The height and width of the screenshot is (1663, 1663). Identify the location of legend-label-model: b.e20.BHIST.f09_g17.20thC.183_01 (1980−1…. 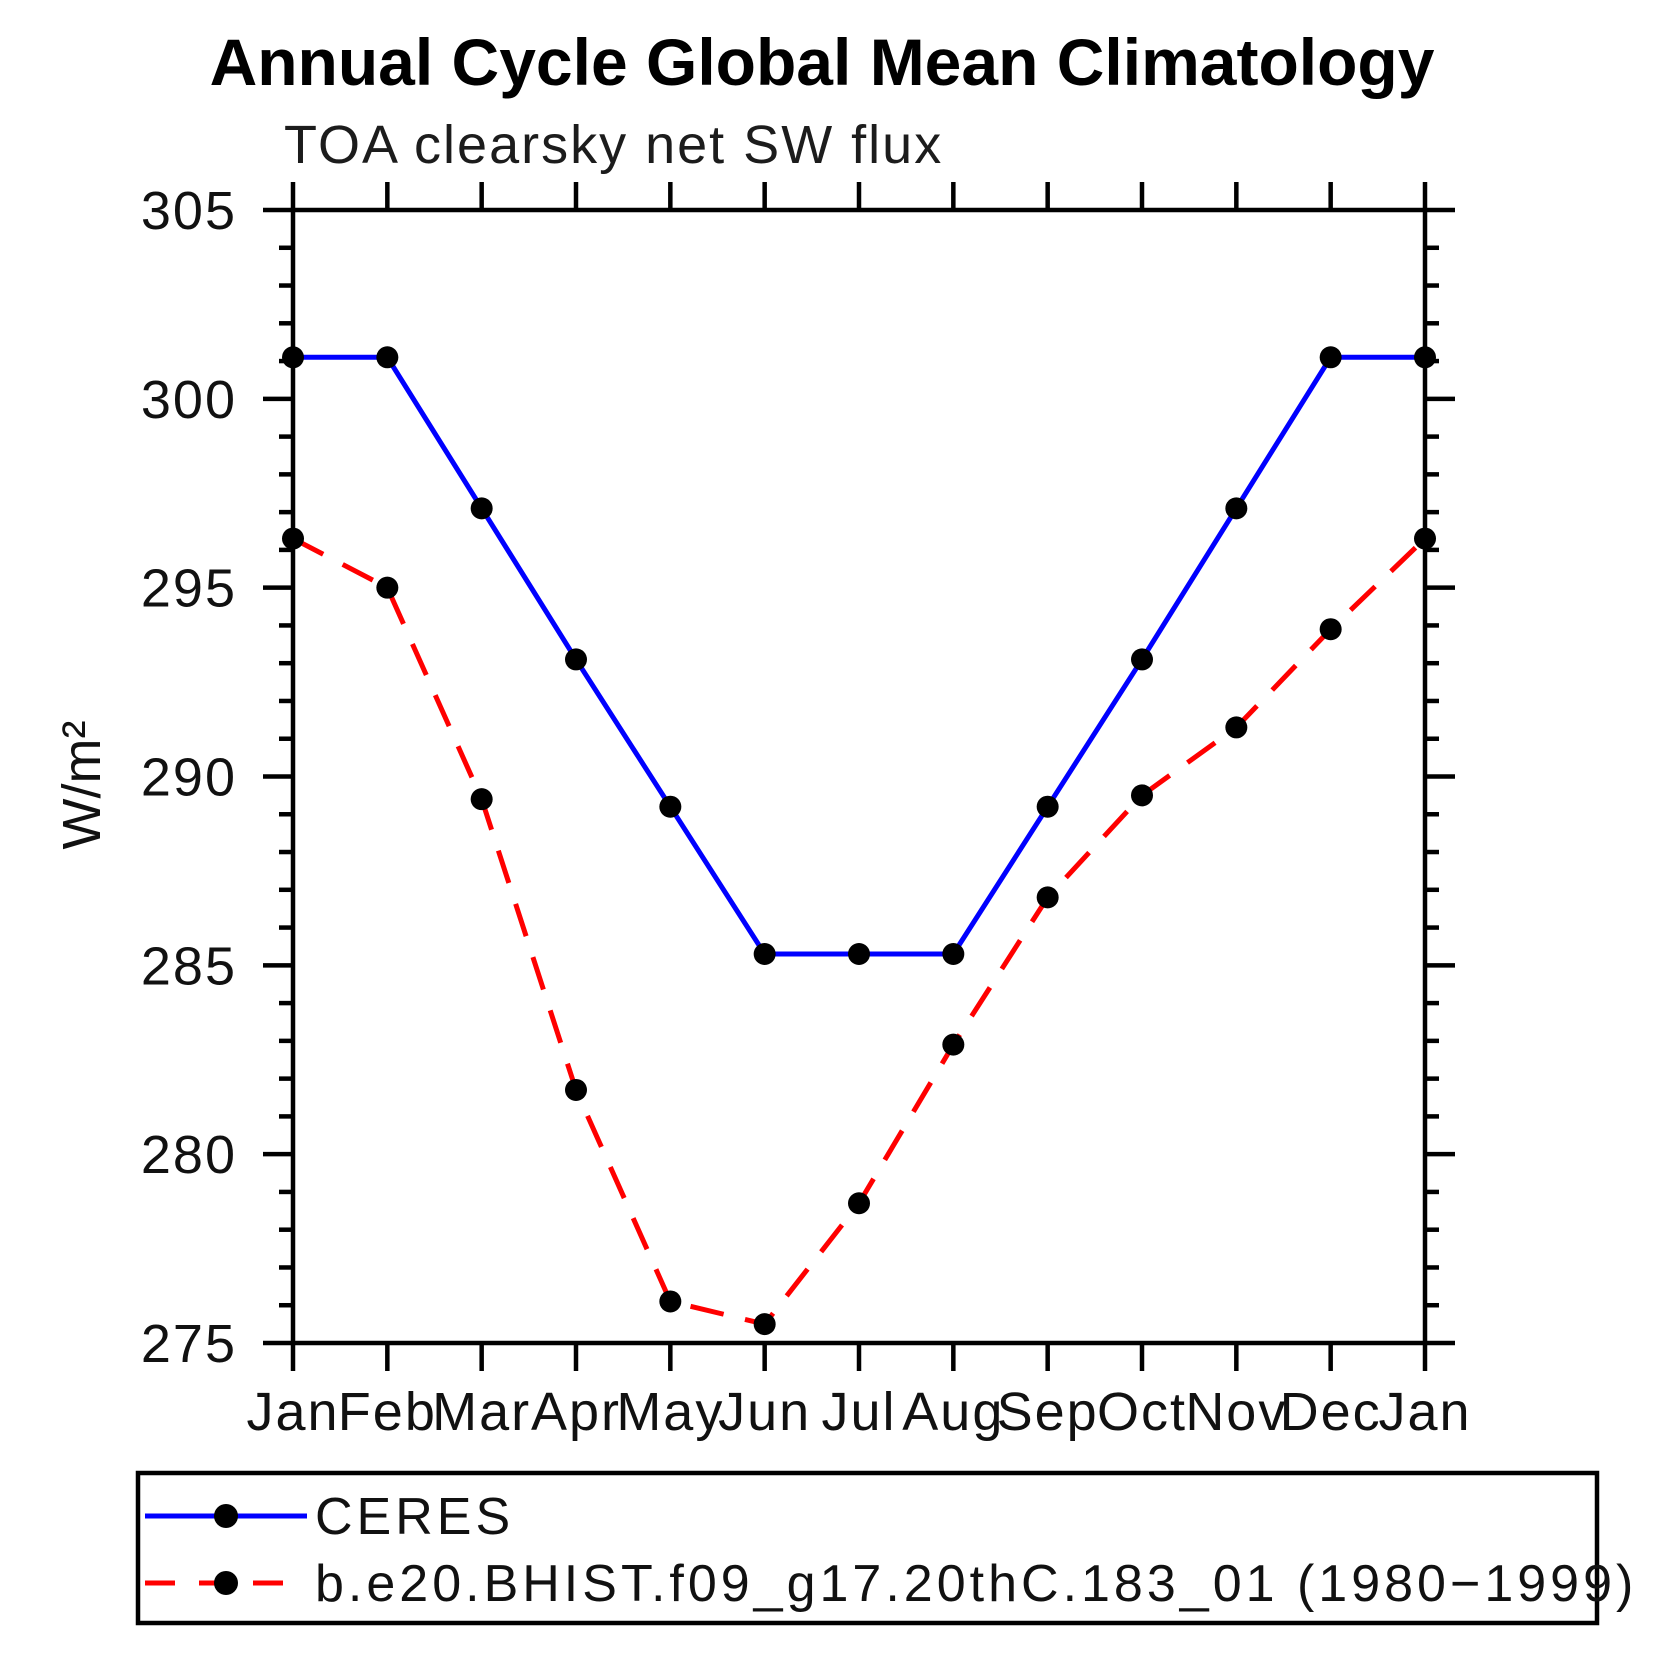
(976, 1584).